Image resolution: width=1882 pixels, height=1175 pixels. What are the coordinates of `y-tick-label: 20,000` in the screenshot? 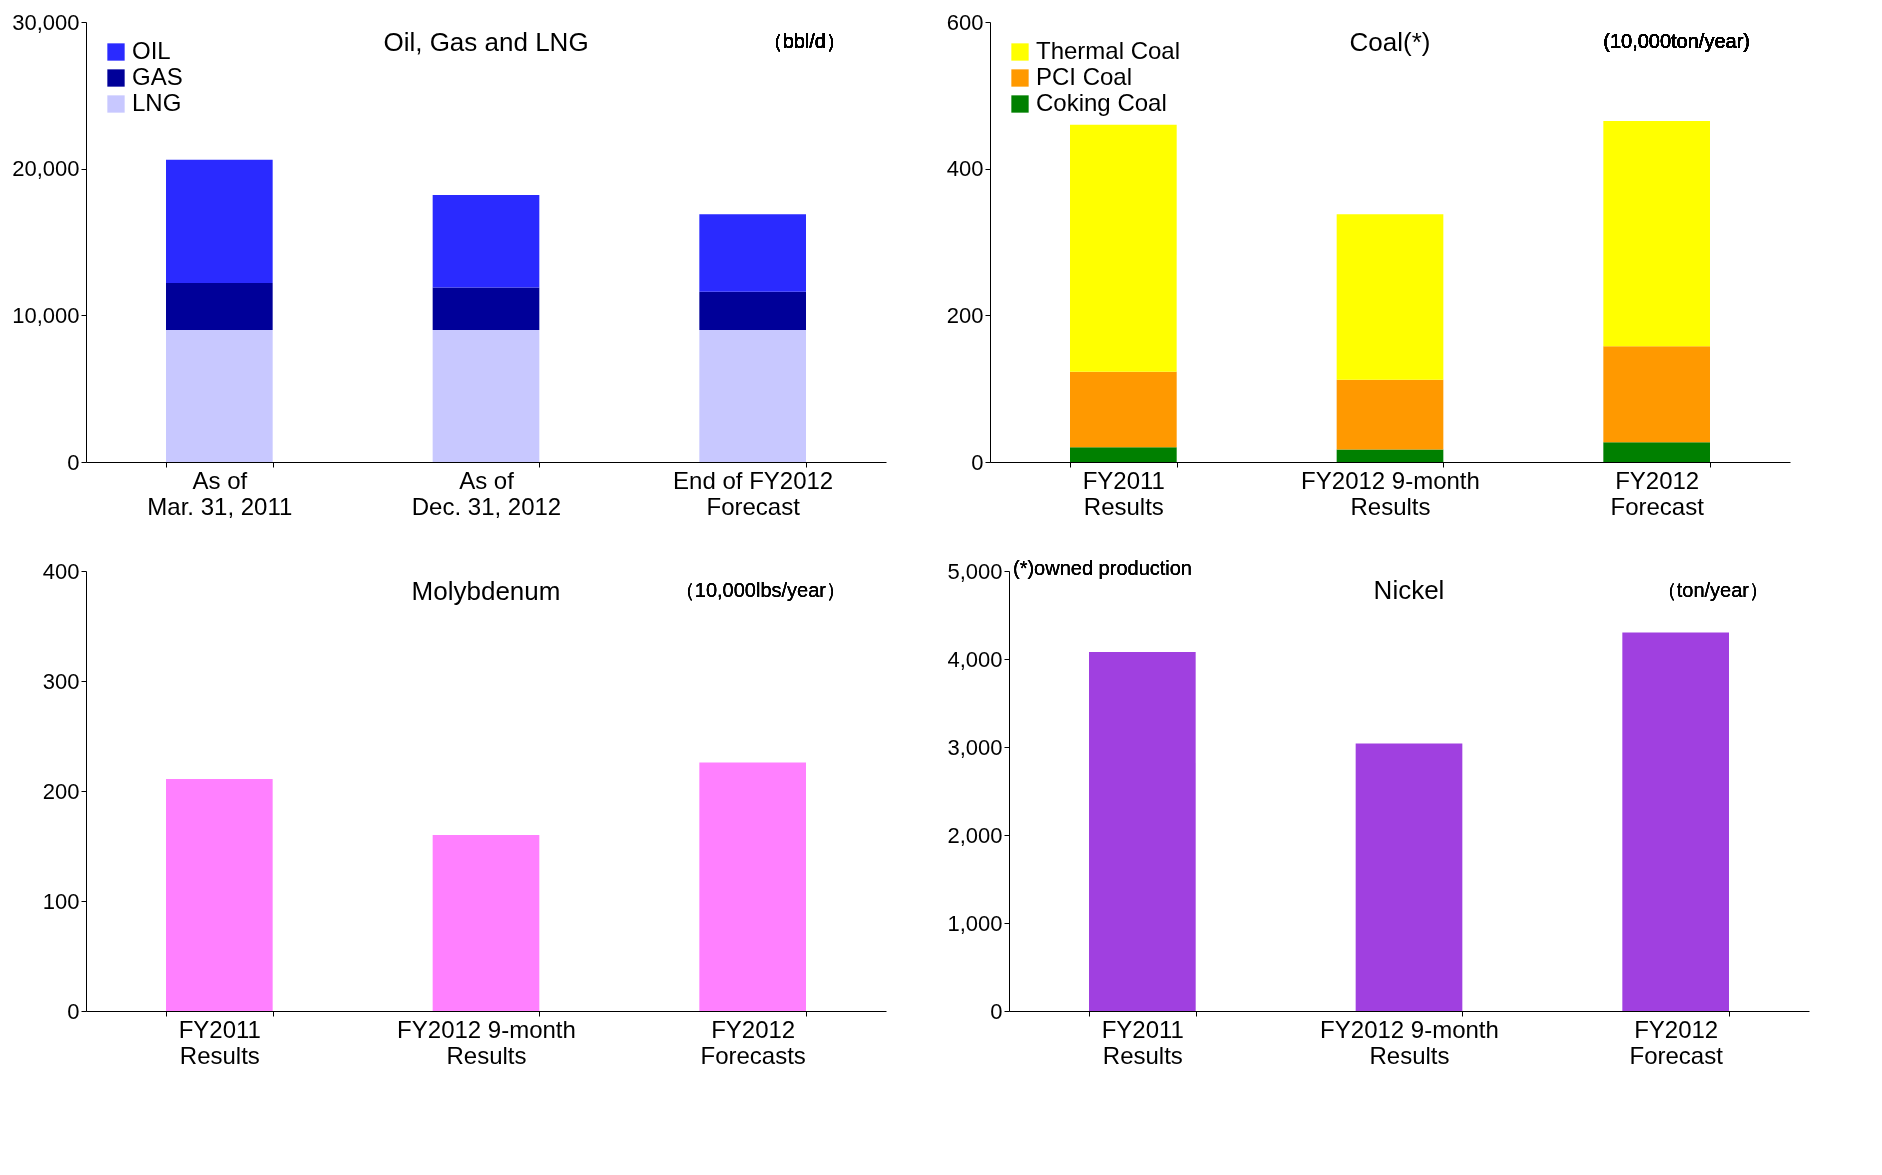 It's located at (46, 169).